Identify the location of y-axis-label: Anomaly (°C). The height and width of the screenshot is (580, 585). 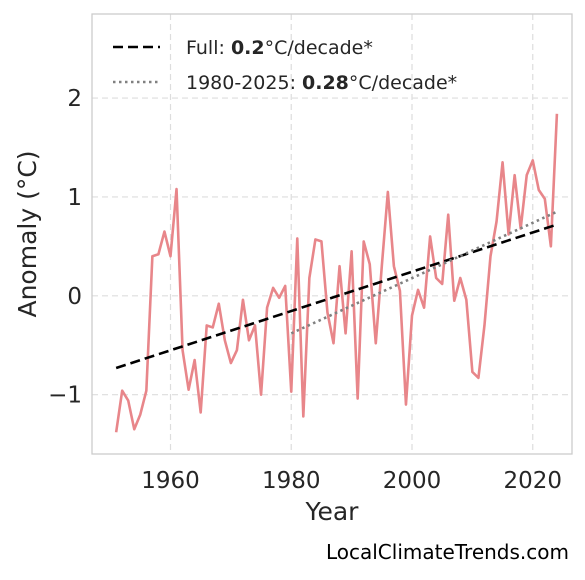
(27, 233).